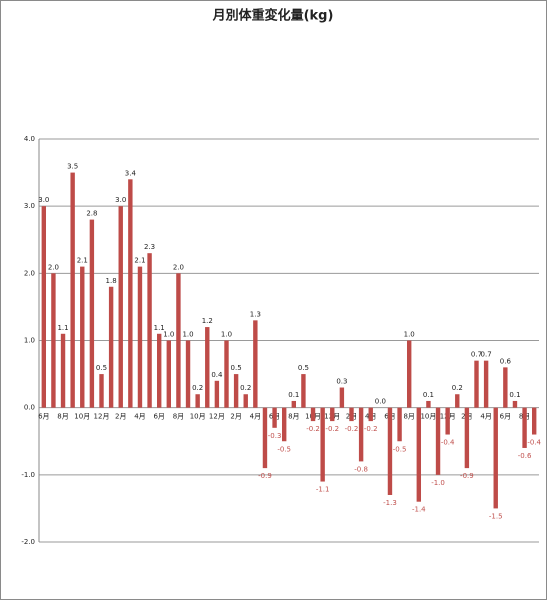  Describe the element at coordinates (29, 139) in the screenshot. I see `y-tick-label: 4.0` at that location.